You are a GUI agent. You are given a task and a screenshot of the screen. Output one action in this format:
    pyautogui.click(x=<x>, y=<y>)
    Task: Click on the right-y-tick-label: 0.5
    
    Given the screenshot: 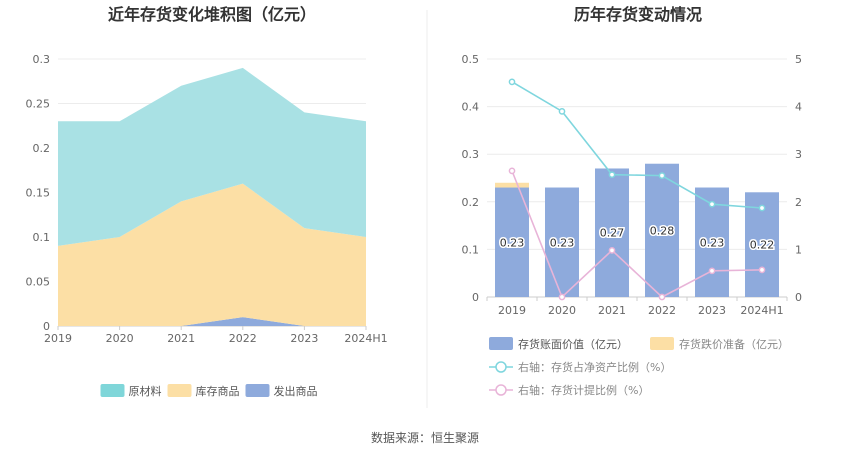 What is the action you would take?
    pyautogui.click(x=471, y=59)
    